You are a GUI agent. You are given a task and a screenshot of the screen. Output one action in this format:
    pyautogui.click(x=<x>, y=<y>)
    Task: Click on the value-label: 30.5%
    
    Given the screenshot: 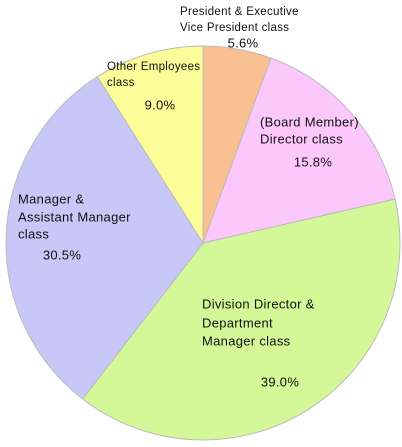 What is the action you would take?
    pyautogui.click(x=62, y=254)
    